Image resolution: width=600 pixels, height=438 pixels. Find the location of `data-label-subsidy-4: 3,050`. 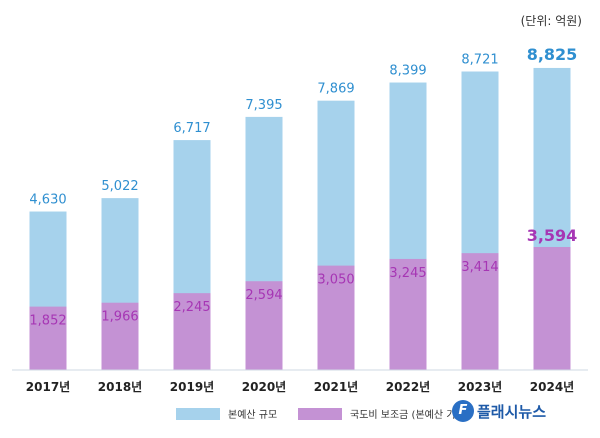

data-label-subsidy-4: 3,050 is located at coordinates (335, 280).